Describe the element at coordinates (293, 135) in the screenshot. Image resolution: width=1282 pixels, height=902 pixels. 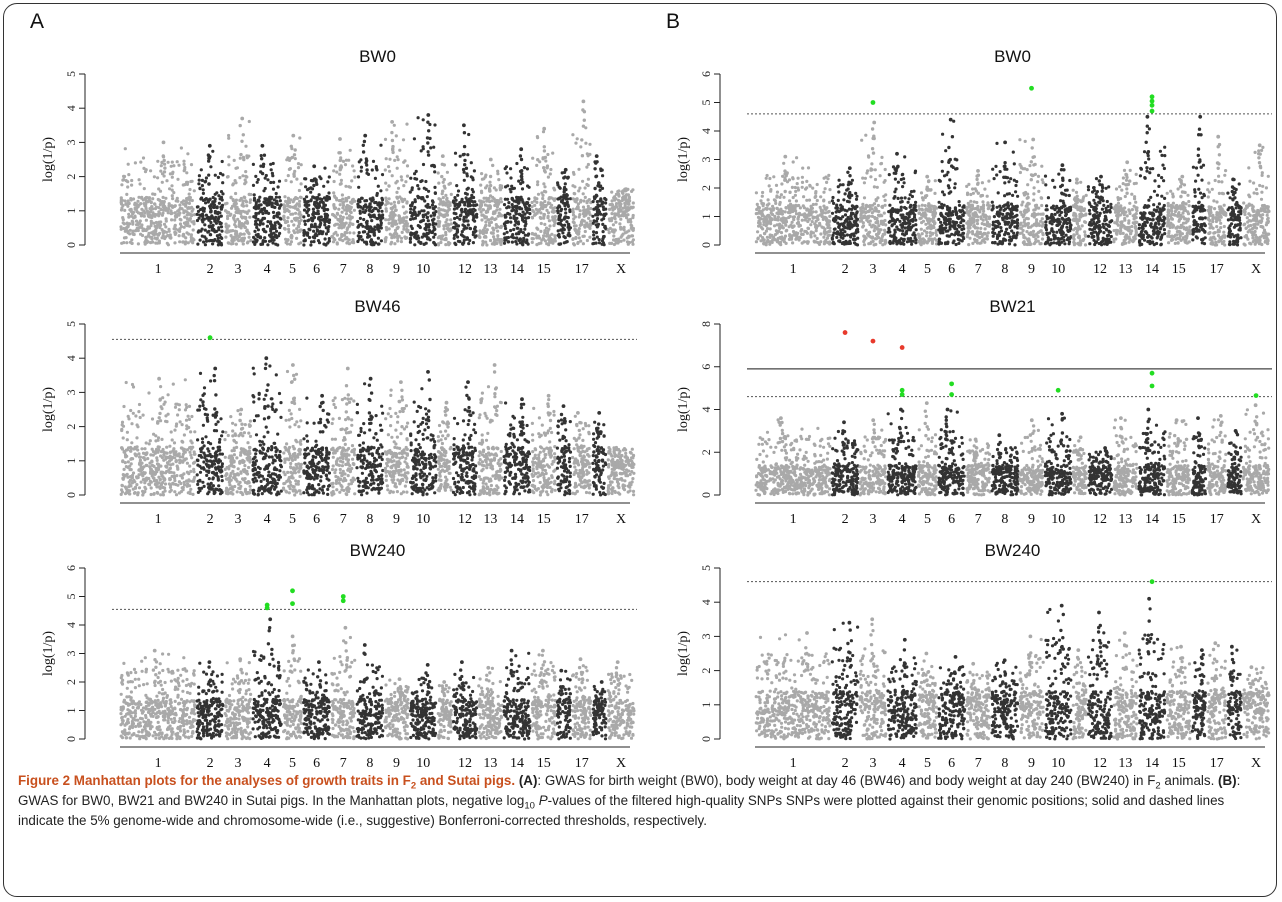
I see `snp-peak-point` at that location.